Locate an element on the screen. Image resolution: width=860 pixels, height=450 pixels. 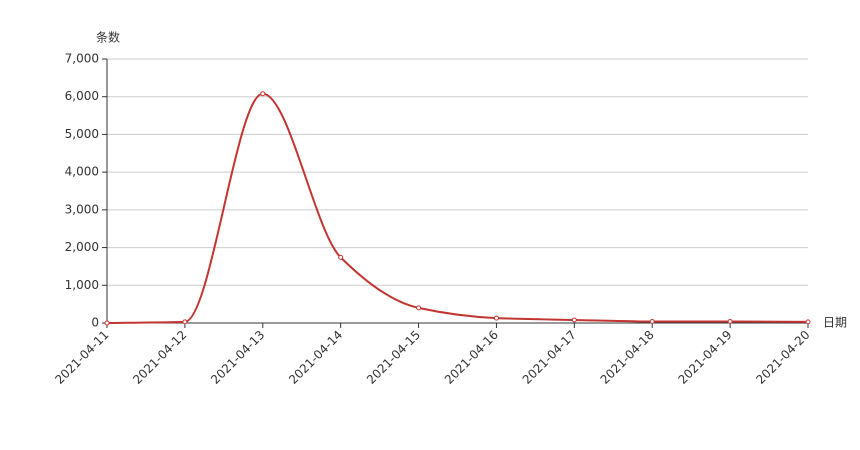
y-tick-label: 7,000 is located at coordinates (82, 59).